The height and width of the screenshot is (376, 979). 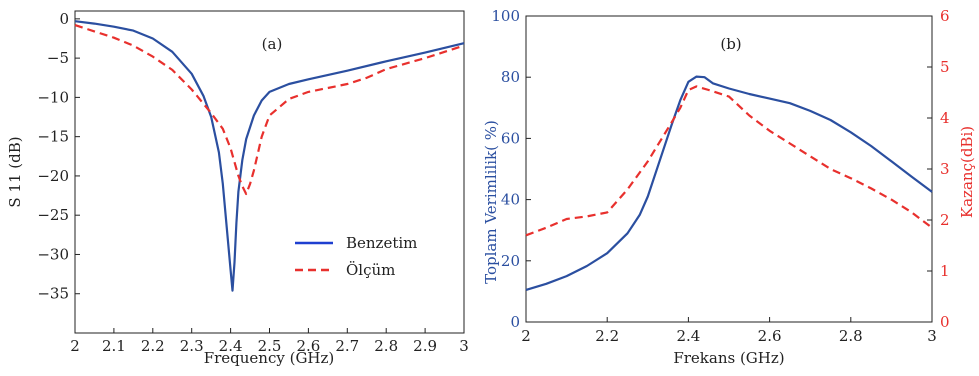 What do you see at coordinates (53, 137) in the screenshot?
I see `chart-a-y-tick-label: −15` at bounding box center [53, 137].